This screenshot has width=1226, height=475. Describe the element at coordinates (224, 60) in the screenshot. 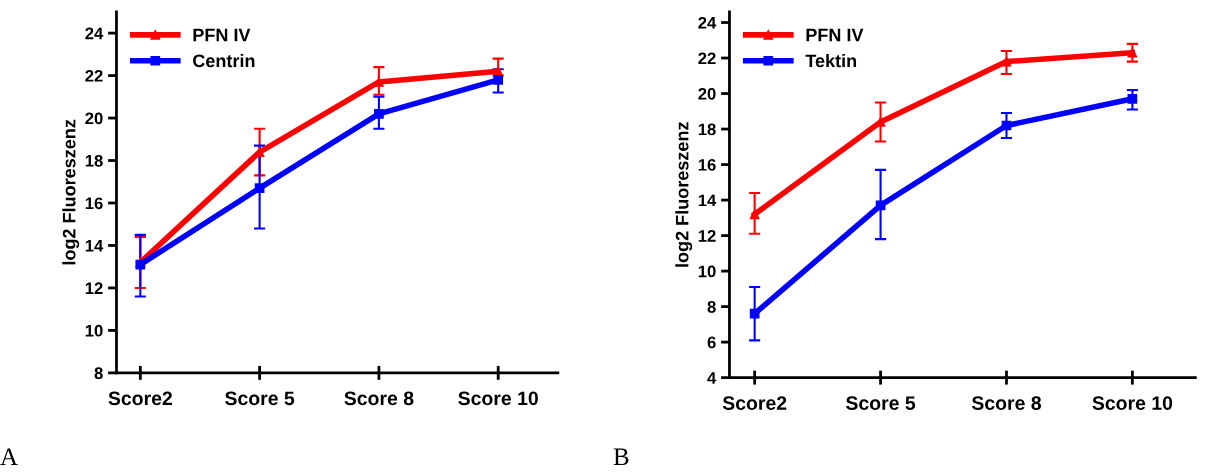

I see `legend-label: Centrin` at that location.